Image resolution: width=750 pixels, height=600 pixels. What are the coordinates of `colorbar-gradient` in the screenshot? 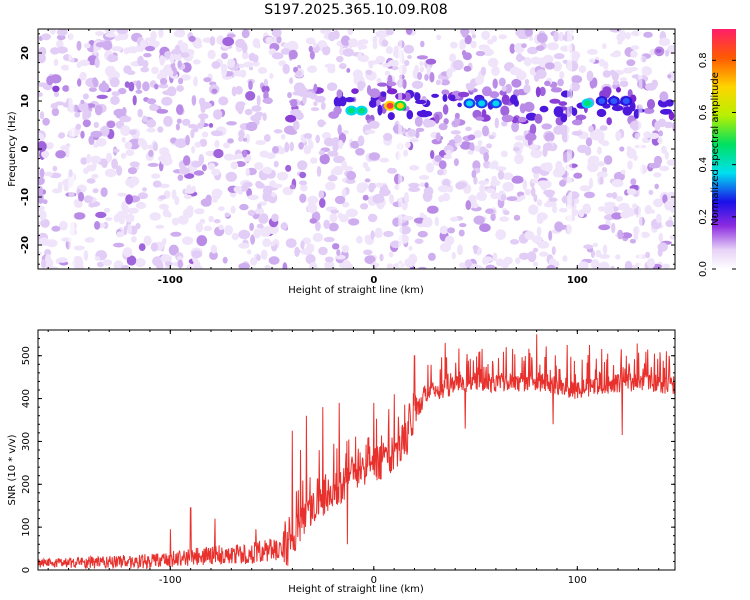 It's located at (724, 149).